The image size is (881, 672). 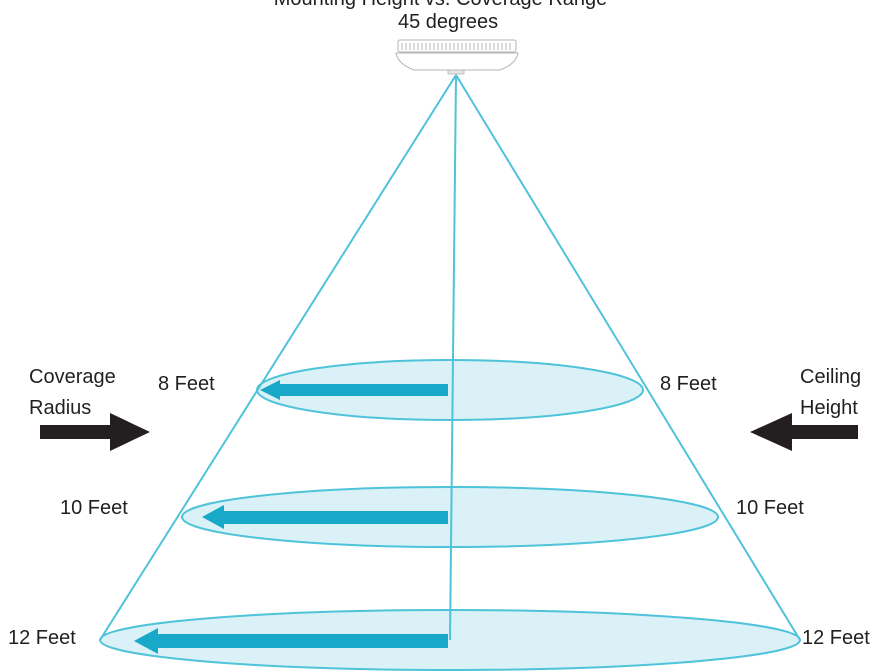 What do you see at coordinates (829, 408) in the screenshot?
I see `right-caption-line2: Height` at bounding box center [829, 408].